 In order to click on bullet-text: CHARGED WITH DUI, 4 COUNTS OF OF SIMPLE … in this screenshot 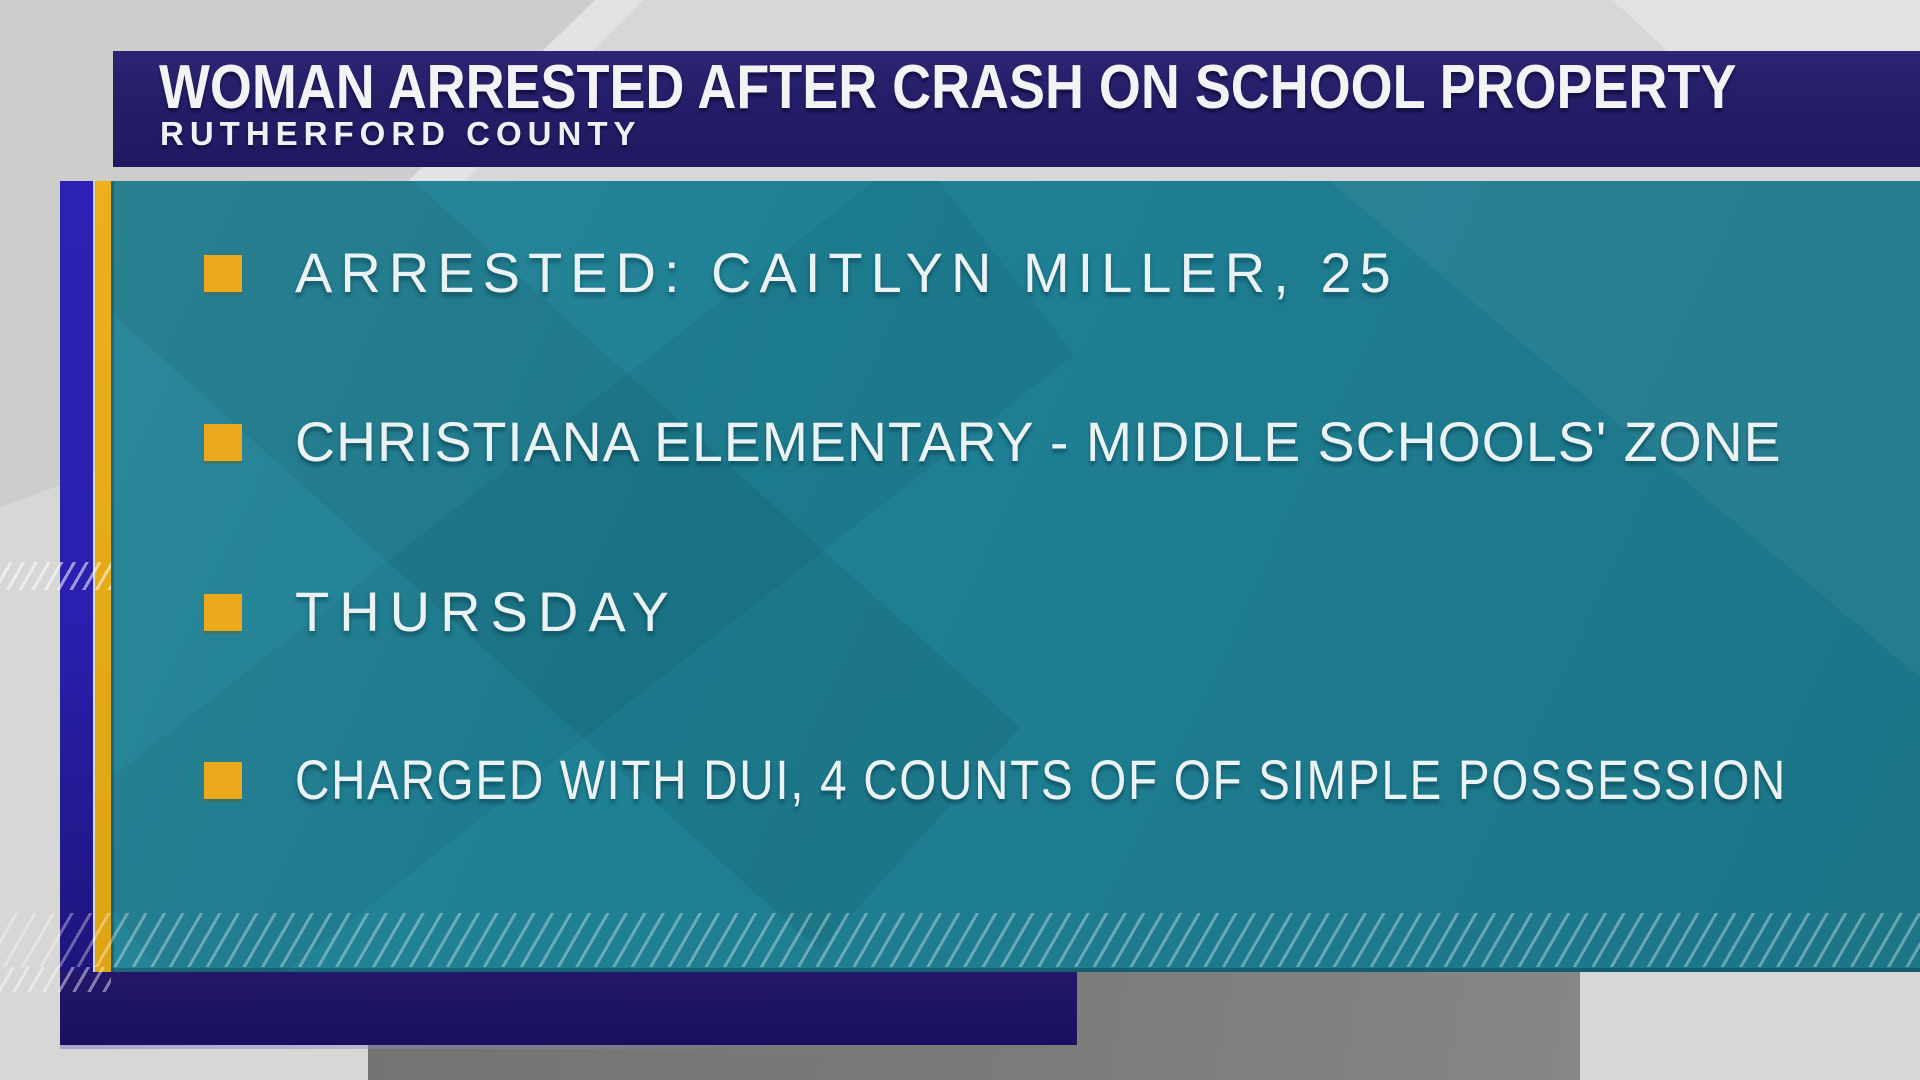, I will do `click(1041, 779)`.